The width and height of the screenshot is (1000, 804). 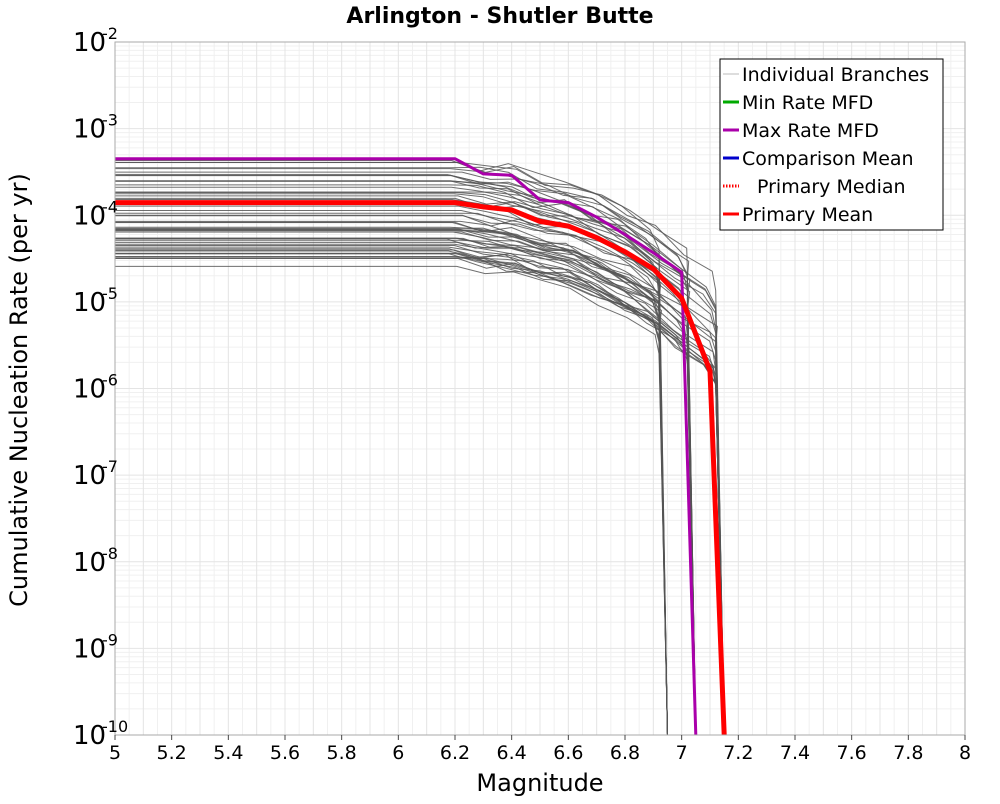 I want to click on x-tick-label: 7.2, so click(x=738, y=753).